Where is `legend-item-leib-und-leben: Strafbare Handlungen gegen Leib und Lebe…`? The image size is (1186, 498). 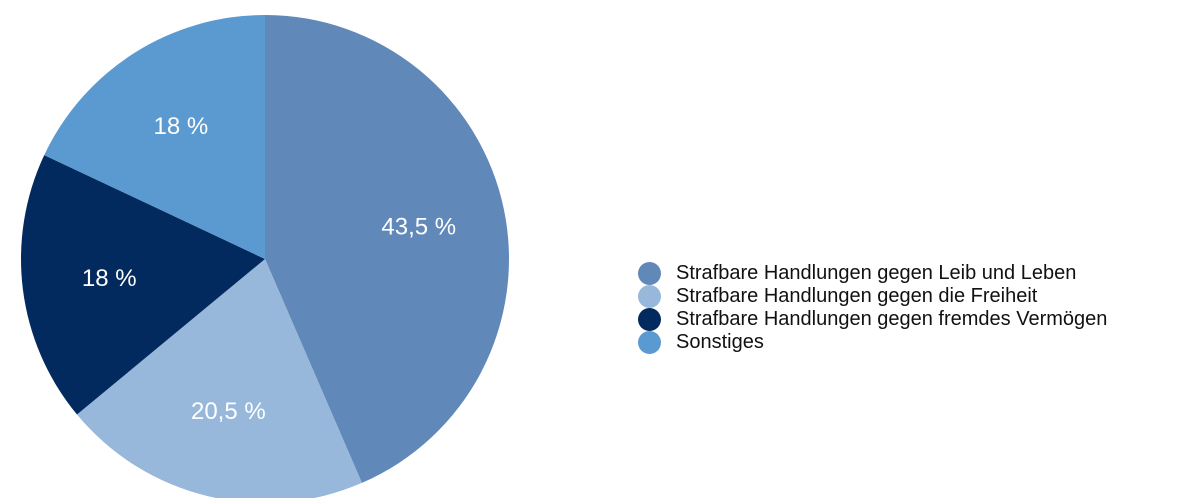
legend-item-leib-und-leben: Strafbare Handlungen gegen Leib und Lebe… is located at coordinates (872, 273).